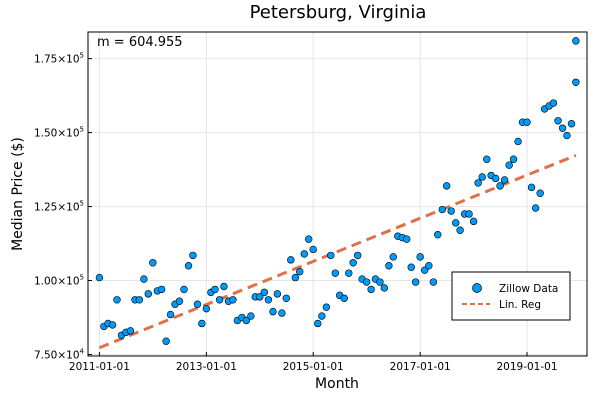 The width and height of the screenshot is (600, 400). What do you see at coordinates (526, 367) in the screenshot?
I see `x-tick-label: 2019-01-01` at bounding box center [526, 367].